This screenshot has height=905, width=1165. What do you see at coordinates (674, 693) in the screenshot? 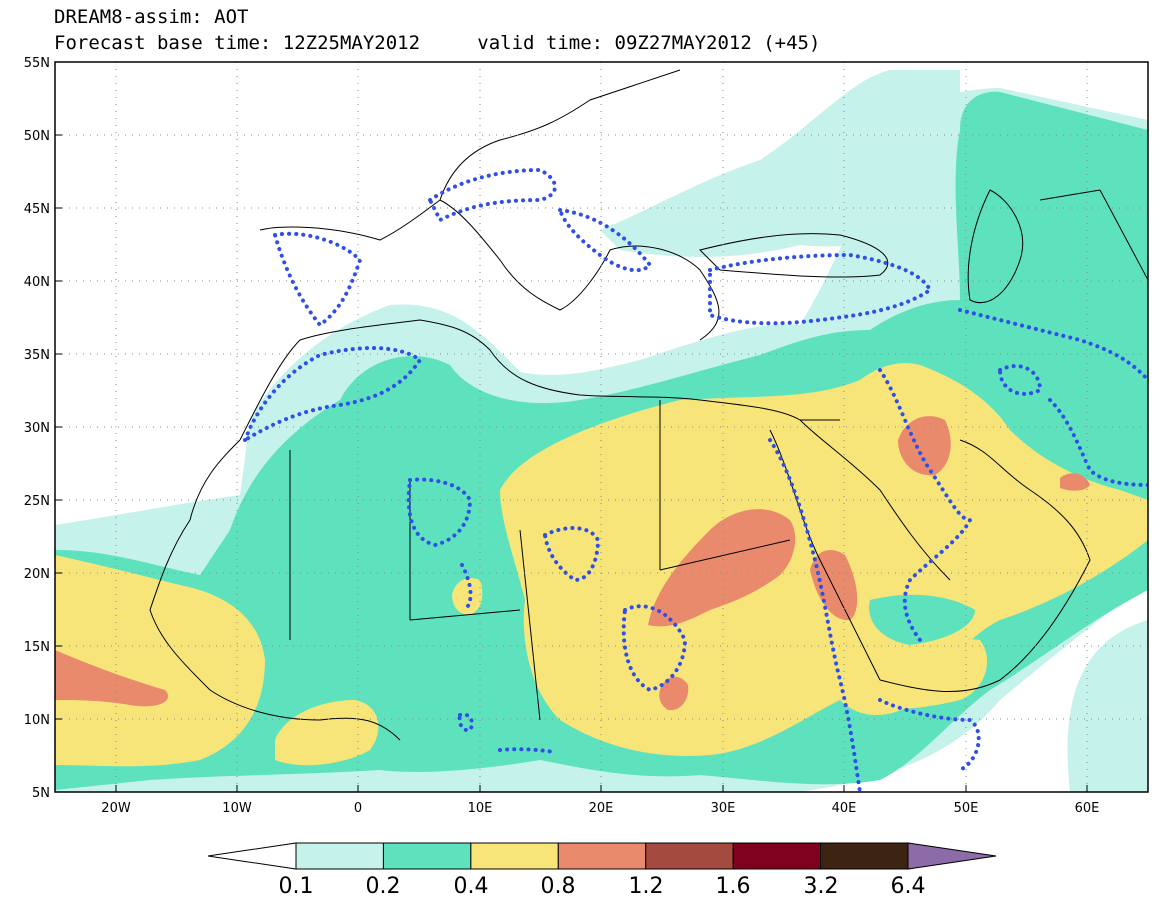
I see `aot-band-0.8-sudan-south` at bounding box center [674, 693].